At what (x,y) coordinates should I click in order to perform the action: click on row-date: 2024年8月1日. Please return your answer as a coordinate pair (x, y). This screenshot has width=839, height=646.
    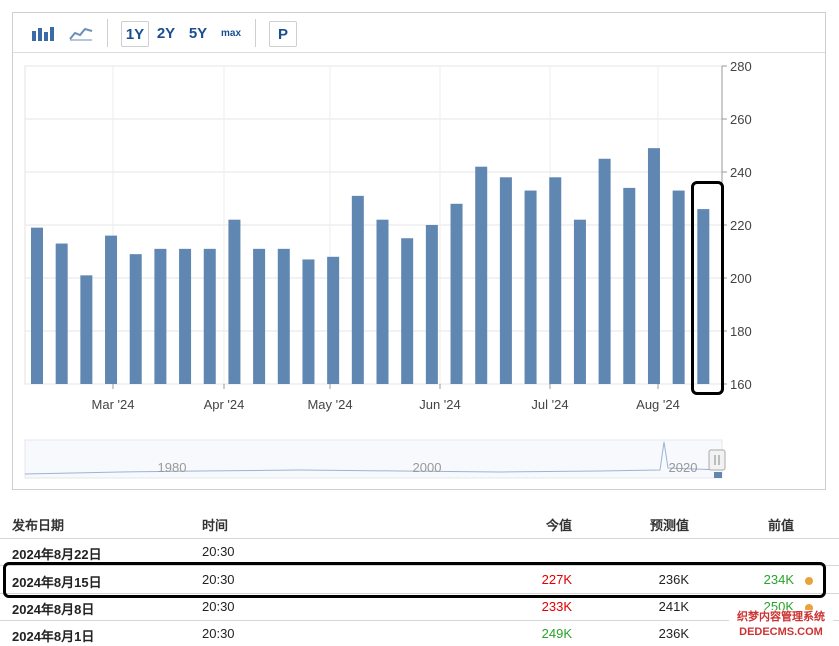
    Looking at the image, I should click on (53, 636).